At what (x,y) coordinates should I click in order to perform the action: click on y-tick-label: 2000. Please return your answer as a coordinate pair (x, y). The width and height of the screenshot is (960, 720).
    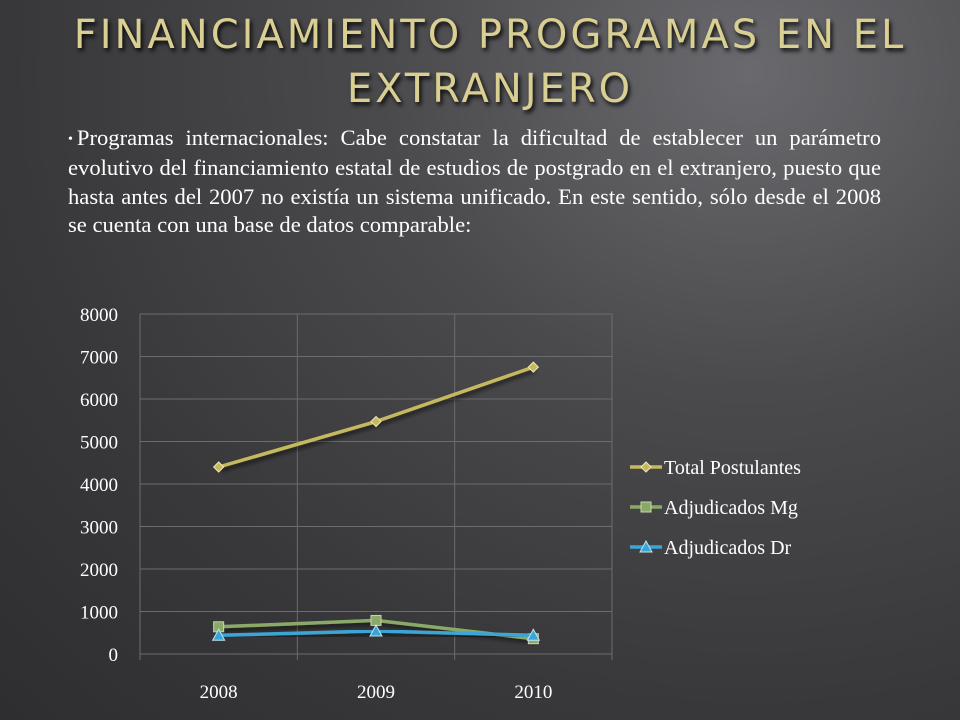
    Looking at the image, I should click on (99, 570).